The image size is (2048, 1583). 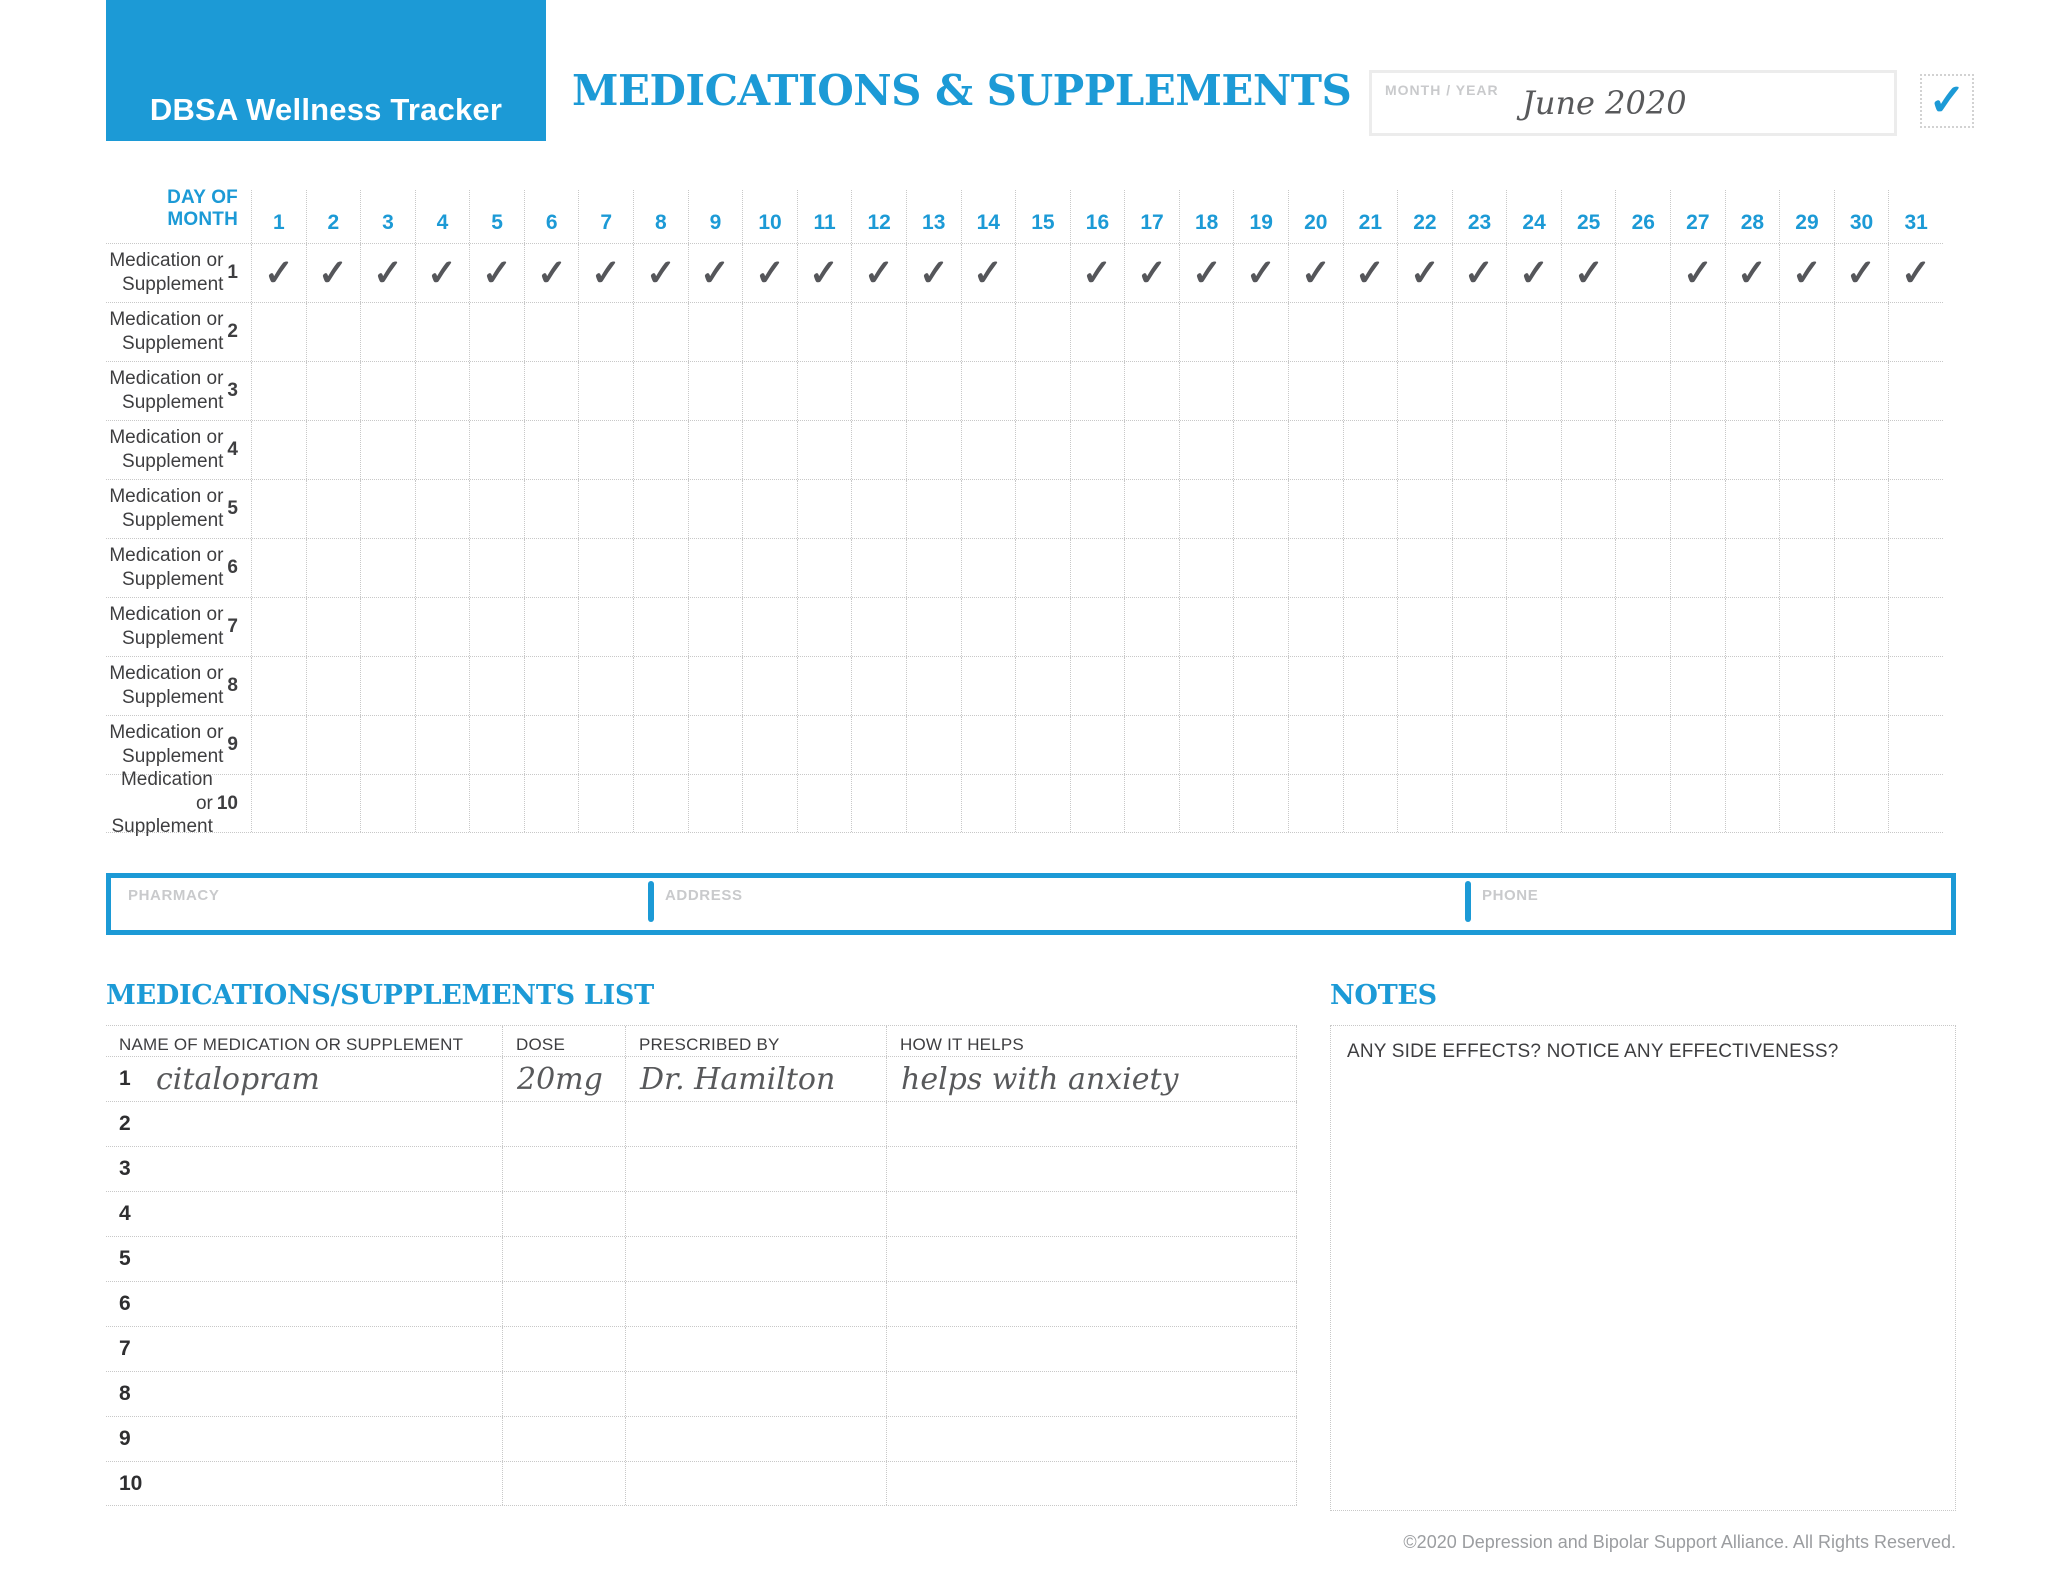 I want to click on check-cell-row2-day12, so click(x=878, y=332).